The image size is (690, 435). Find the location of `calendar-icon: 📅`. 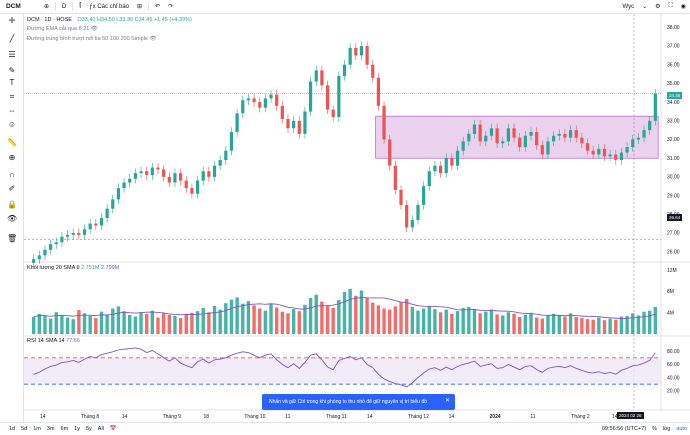

calendar-icon: 📅 is located at coordinates (113, 429).